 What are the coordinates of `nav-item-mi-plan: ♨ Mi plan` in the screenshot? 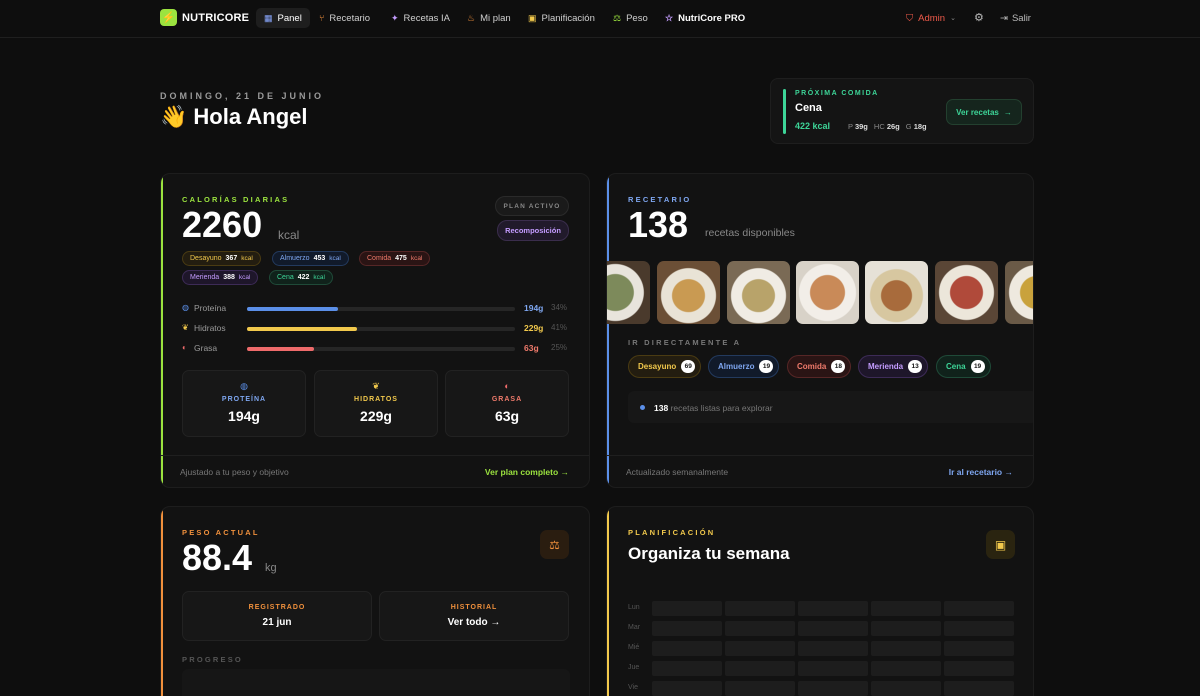 It's located at (489, 18).